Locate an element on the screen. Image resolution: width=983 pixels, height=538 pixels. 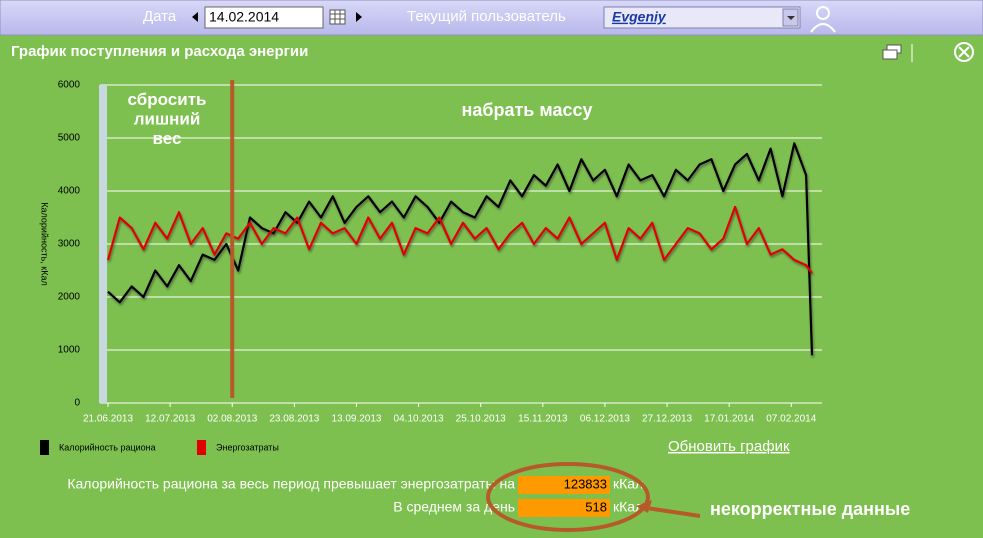
prev-date is located at coordinates (195, 17).